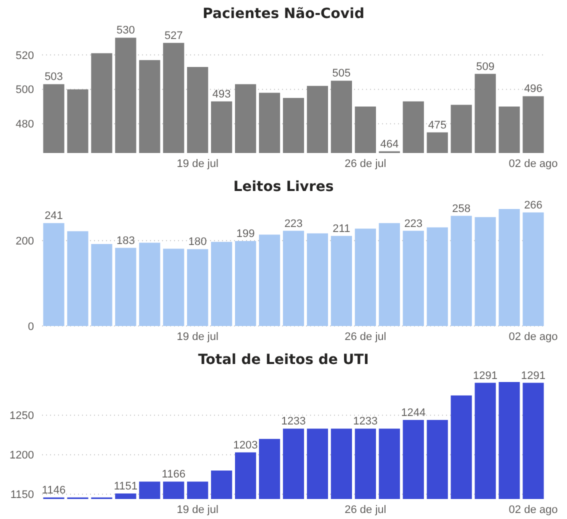  Describe the element at coordinates (283, 14) in the screenshot. I see `chart-title: Pacientes Não-Covid` at that location.